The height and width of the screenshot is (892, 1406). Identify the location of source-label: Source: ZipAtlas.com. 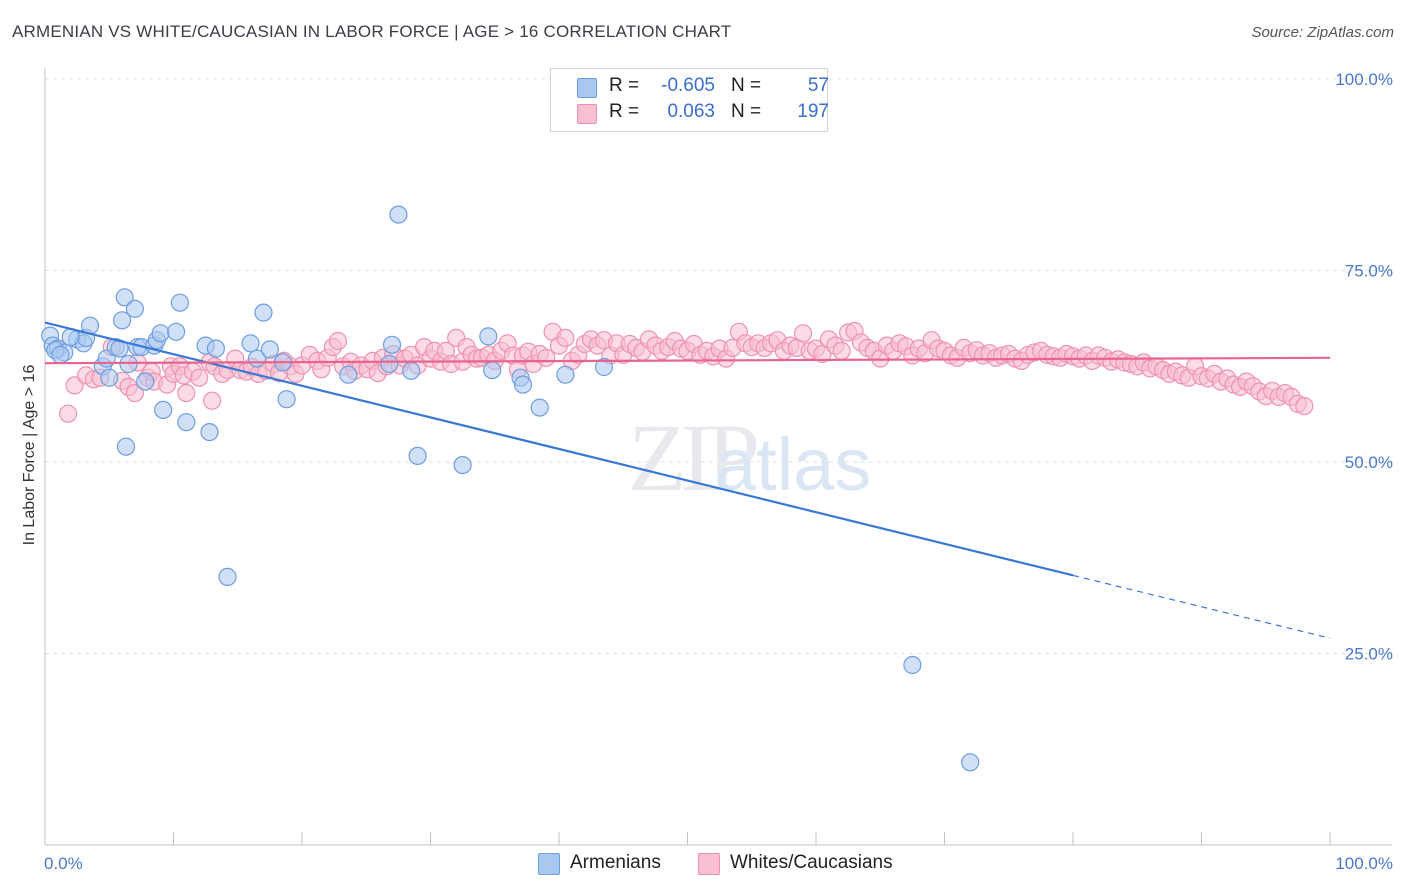
(1322, 32).